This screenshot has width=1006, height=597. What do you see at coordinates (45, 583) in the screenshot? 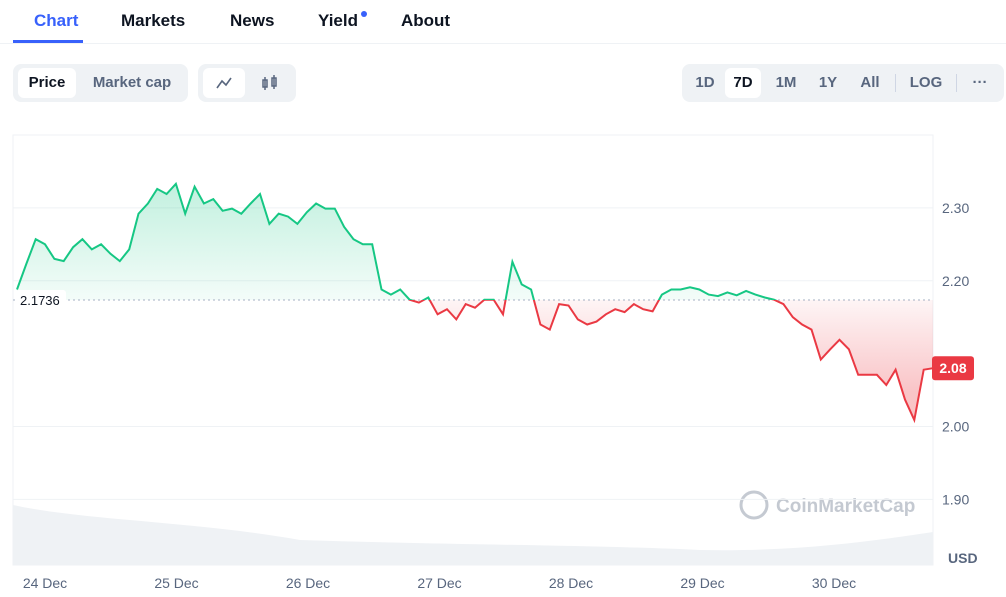
I see `x-tick-label: 24 Dec` at bounding box center [45, 583].